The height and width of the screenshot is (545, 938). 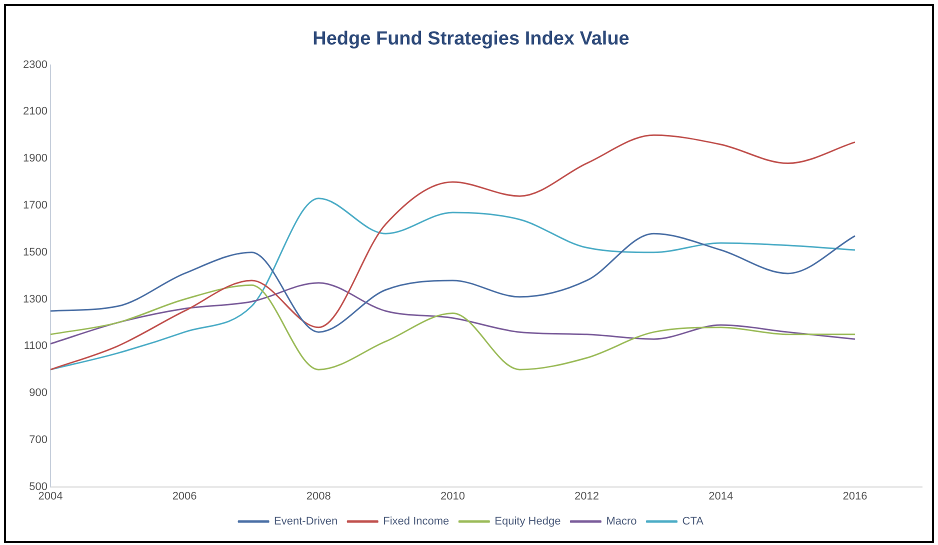 What do you see at coordinates (306, 522) in the screenshot?
I see `legend-label: Event-Driven` at bounding box center [306, 522].